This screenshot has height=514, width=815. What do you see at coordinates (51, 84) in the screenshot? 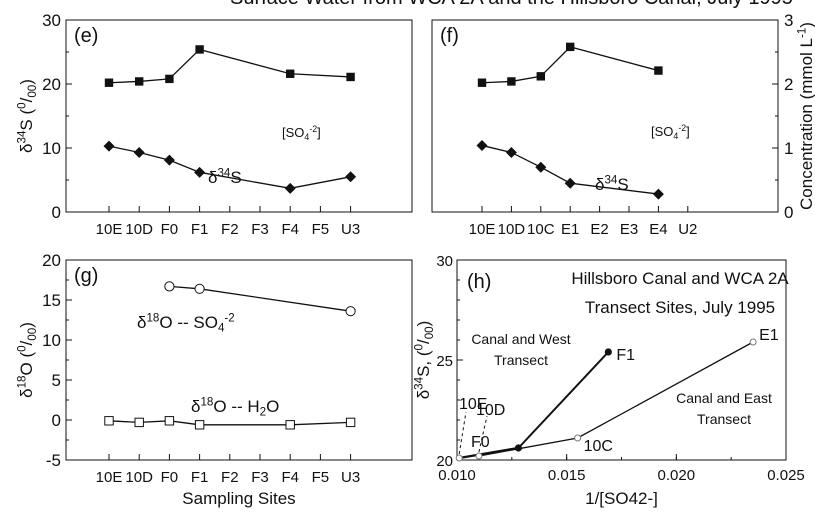
I see `panel-e-ytick-label: 20` at bounding box center [51, 84].